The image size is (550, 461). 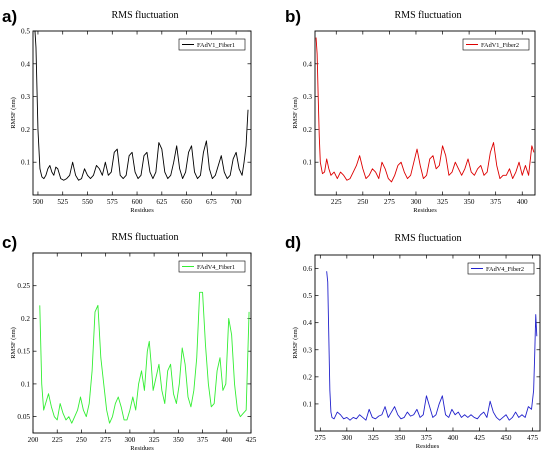 What do you see at coordinates (505, 269) in the screenshot?
I see `legend-entry: FAdV4_Fiber2` at bounding box center [505, 269].